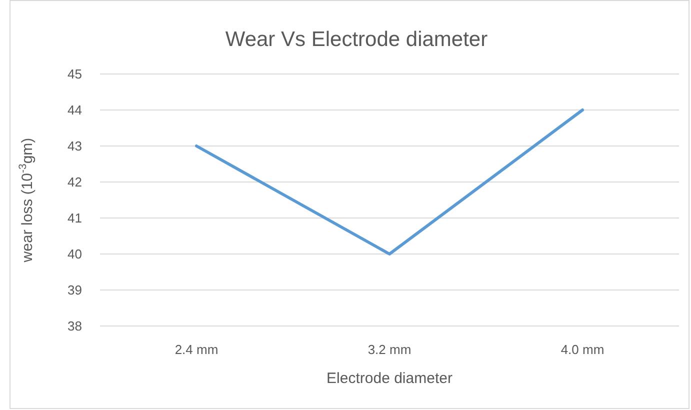 The image size is (691, 410). I want to click on y-tick-label: 41, so click(75, 218).